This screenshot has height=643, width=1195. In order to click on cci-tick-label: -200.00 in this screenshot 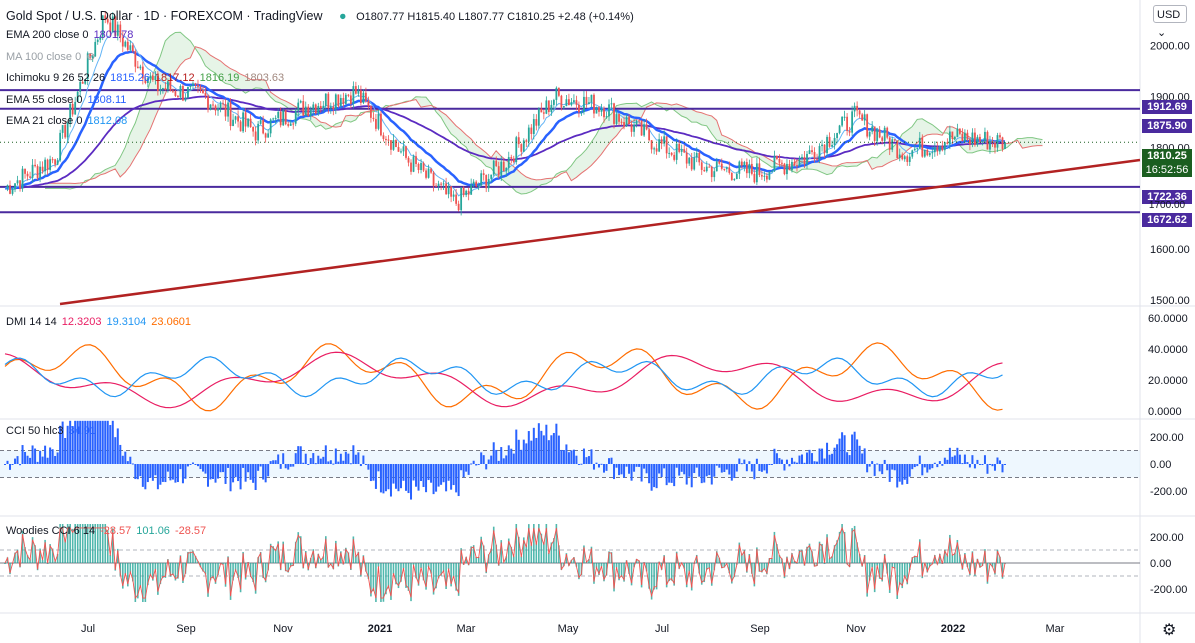, I will do `click(1168, 492)`.